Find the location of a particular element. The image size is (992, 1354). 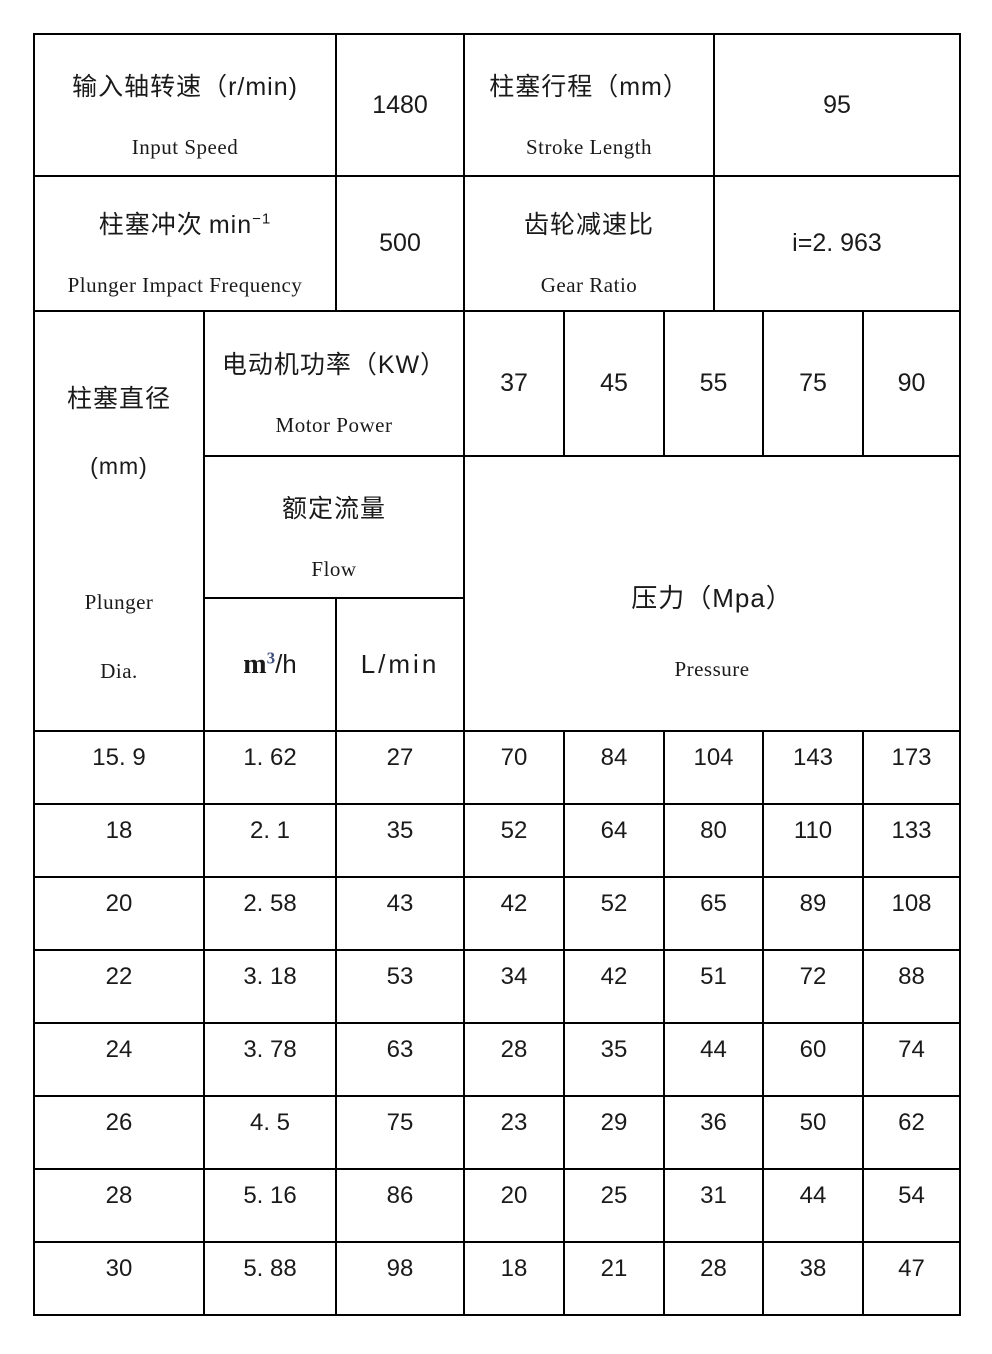

plunger-dia-label-en1: Plunger is located at coordinates (119, 601).